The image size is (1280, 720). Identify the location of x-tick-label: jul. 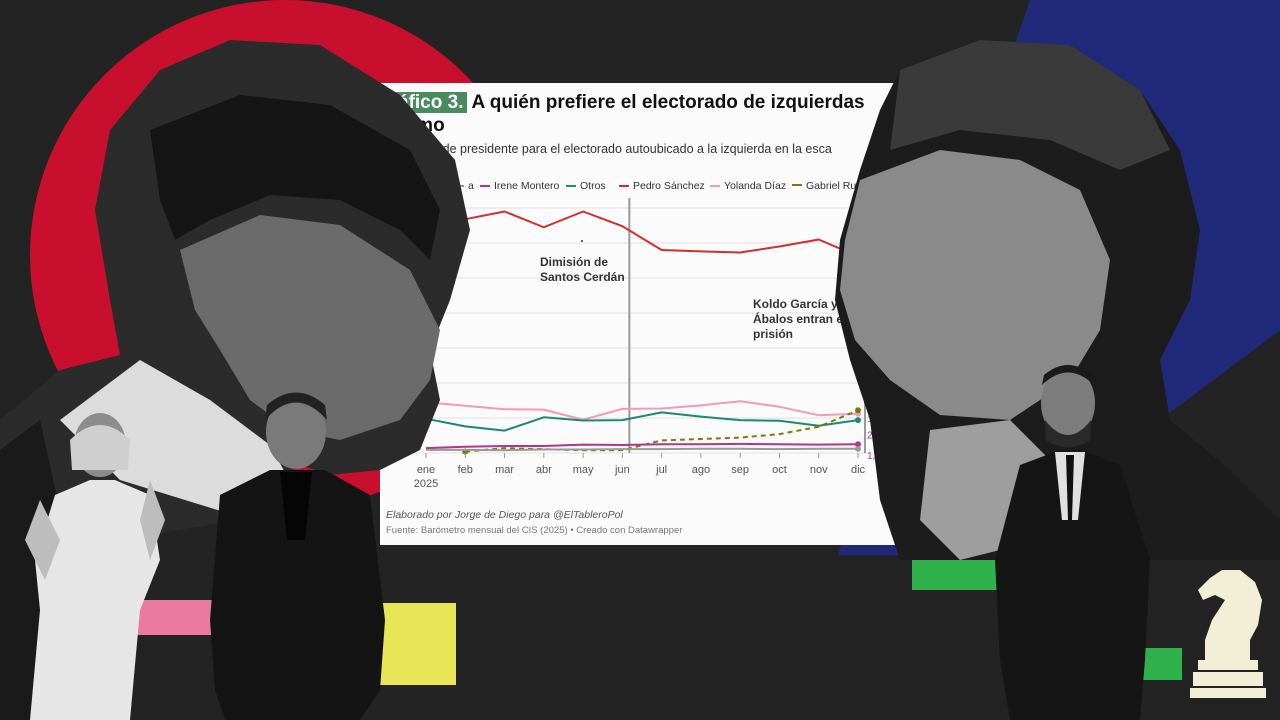
(661, 470).